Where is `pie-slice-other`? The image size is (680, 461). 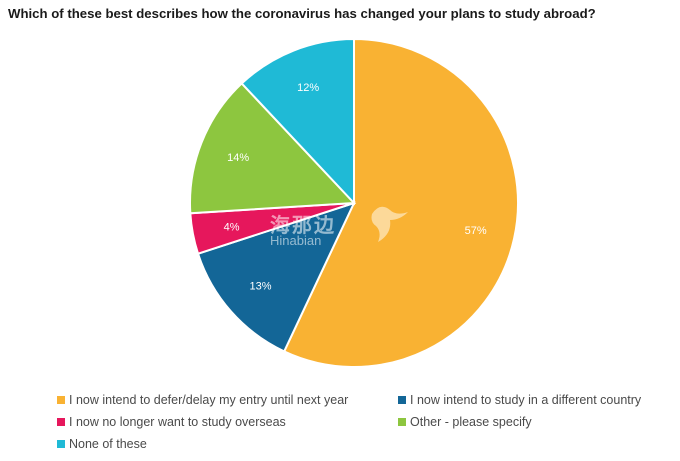
pie-slice-other is located at coordinates (273, 148).